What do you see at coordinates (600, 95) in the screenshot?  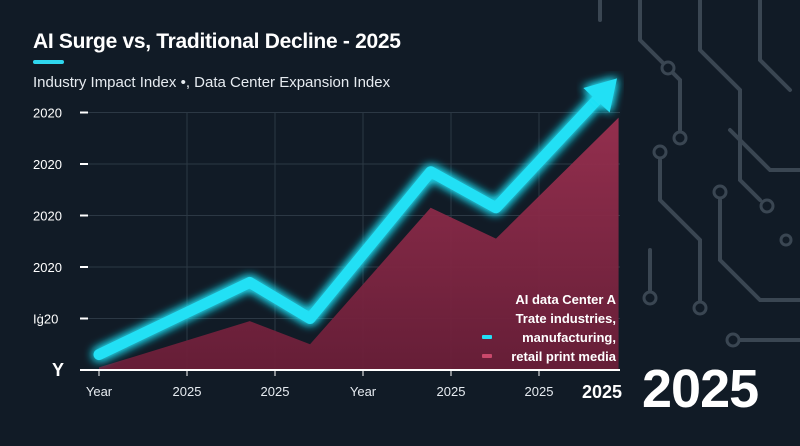 I see `arrowhead-icon` at bounding box center [600, 95].